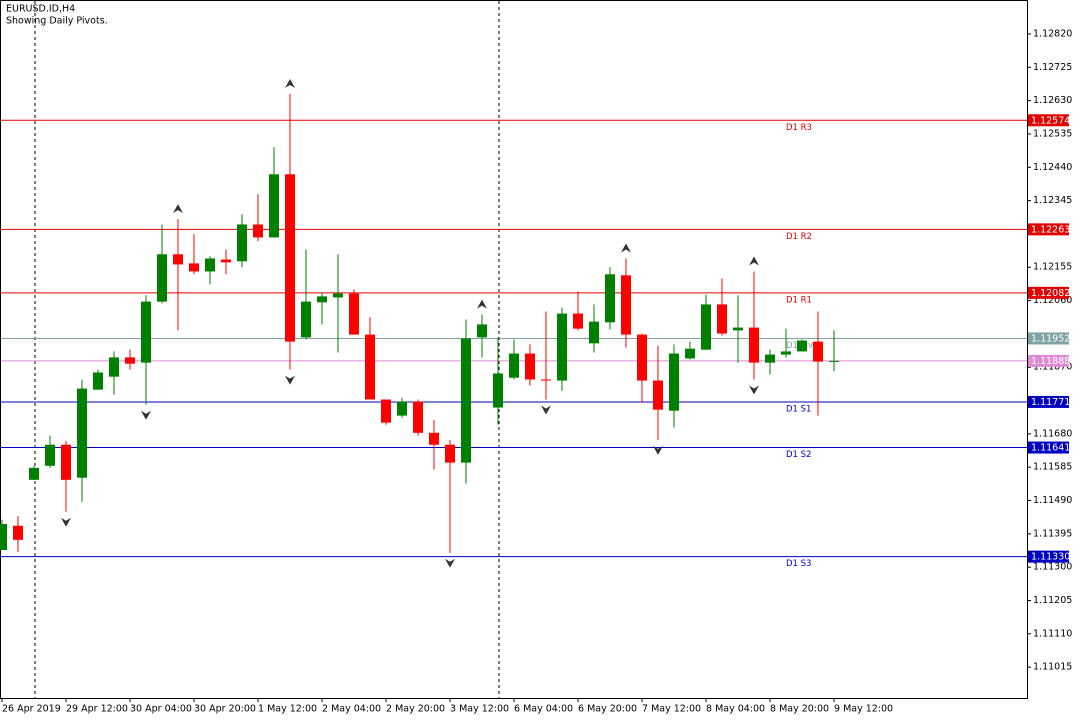 This screenshot has width=1080, height=724. I want to click on y-tick-label: 1.12345, so click(1052, 200).